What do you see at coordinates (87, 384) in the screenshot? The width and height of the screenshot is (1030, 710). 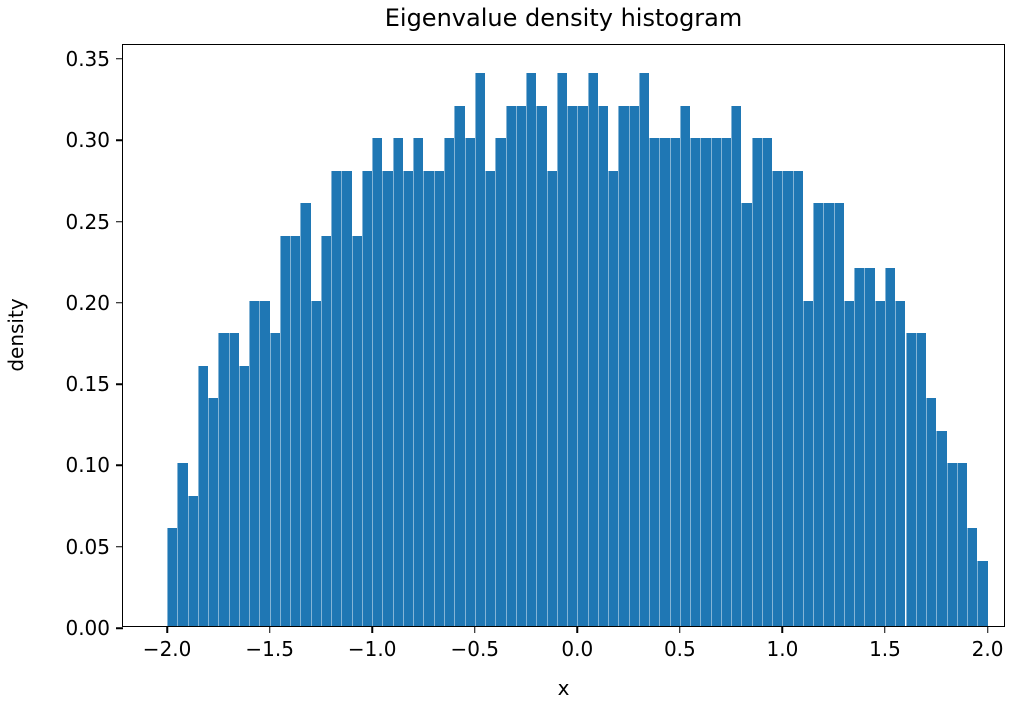 I see `y-tick-label: 0.15` at bounding box center [87, 384].